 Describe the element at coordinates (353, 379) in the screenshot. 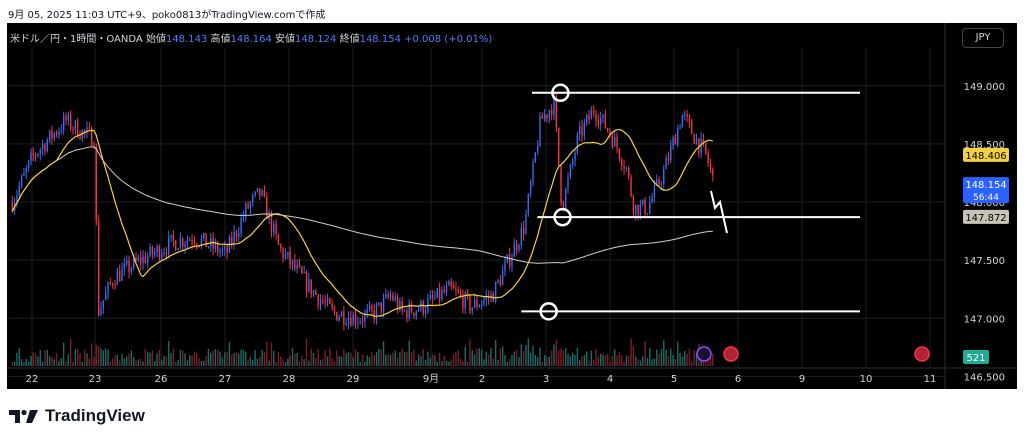

I see `x-tick-label: 29` at that location.